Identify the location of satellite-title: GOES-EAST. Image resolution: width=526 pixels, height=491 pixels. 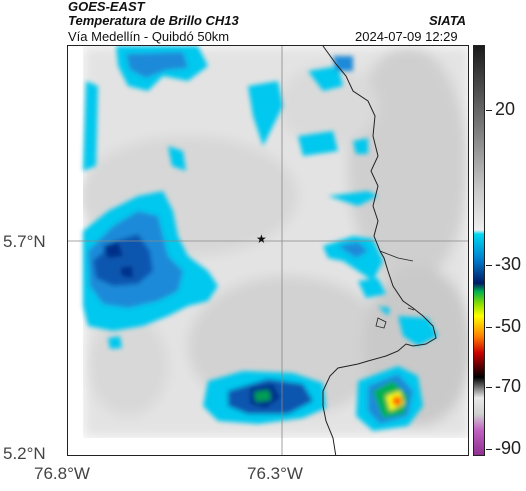
(106, 7).